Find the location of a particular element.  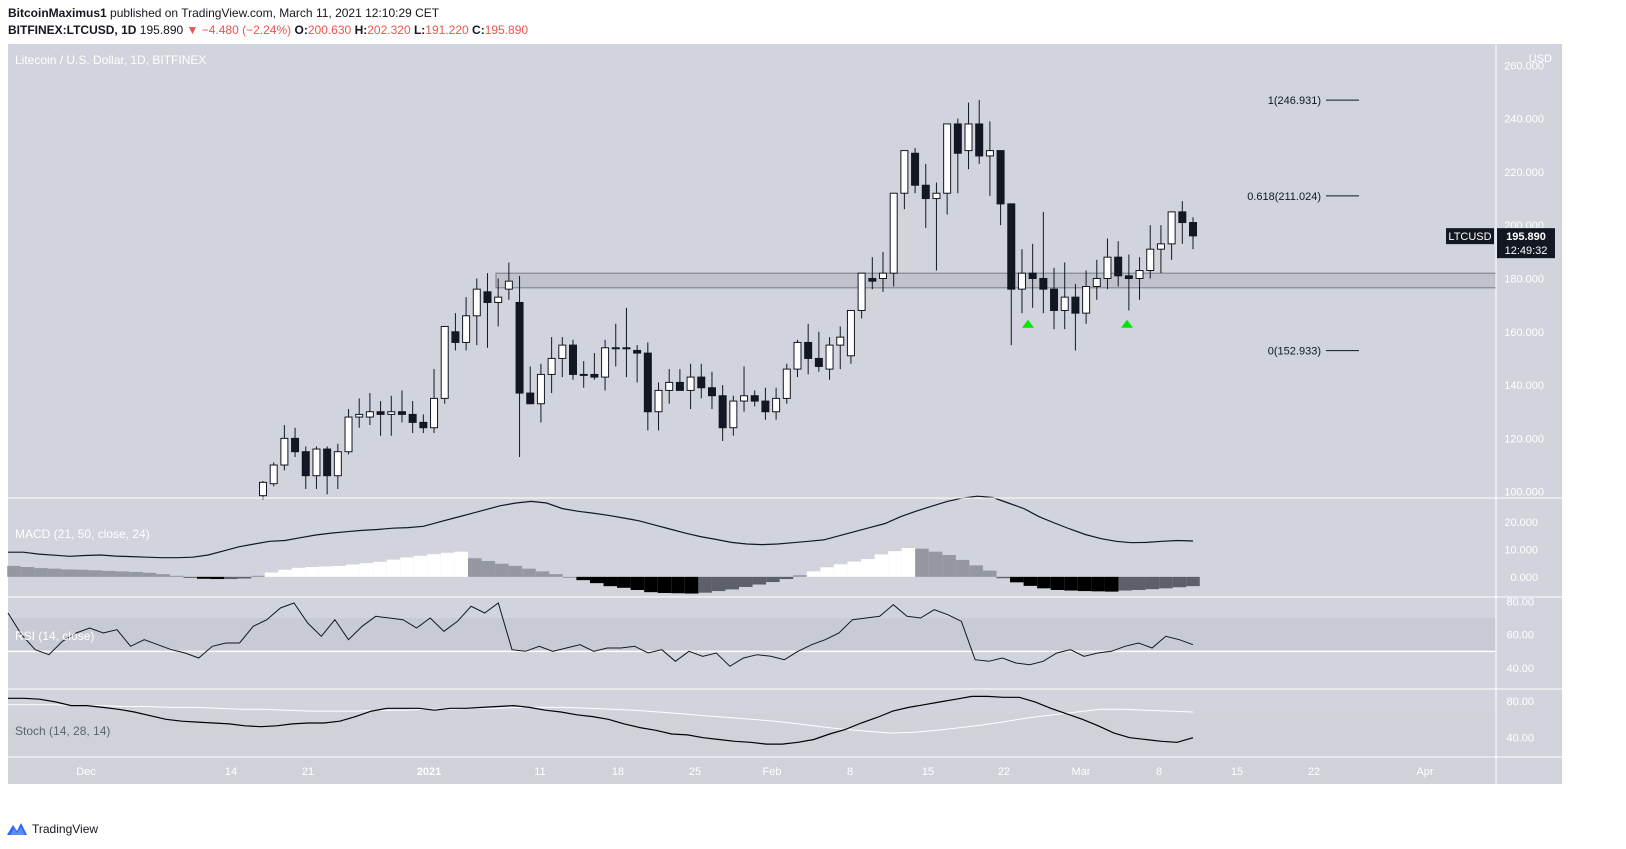

y-tick-label: 240.000 is located at coordinates (1524, 120).